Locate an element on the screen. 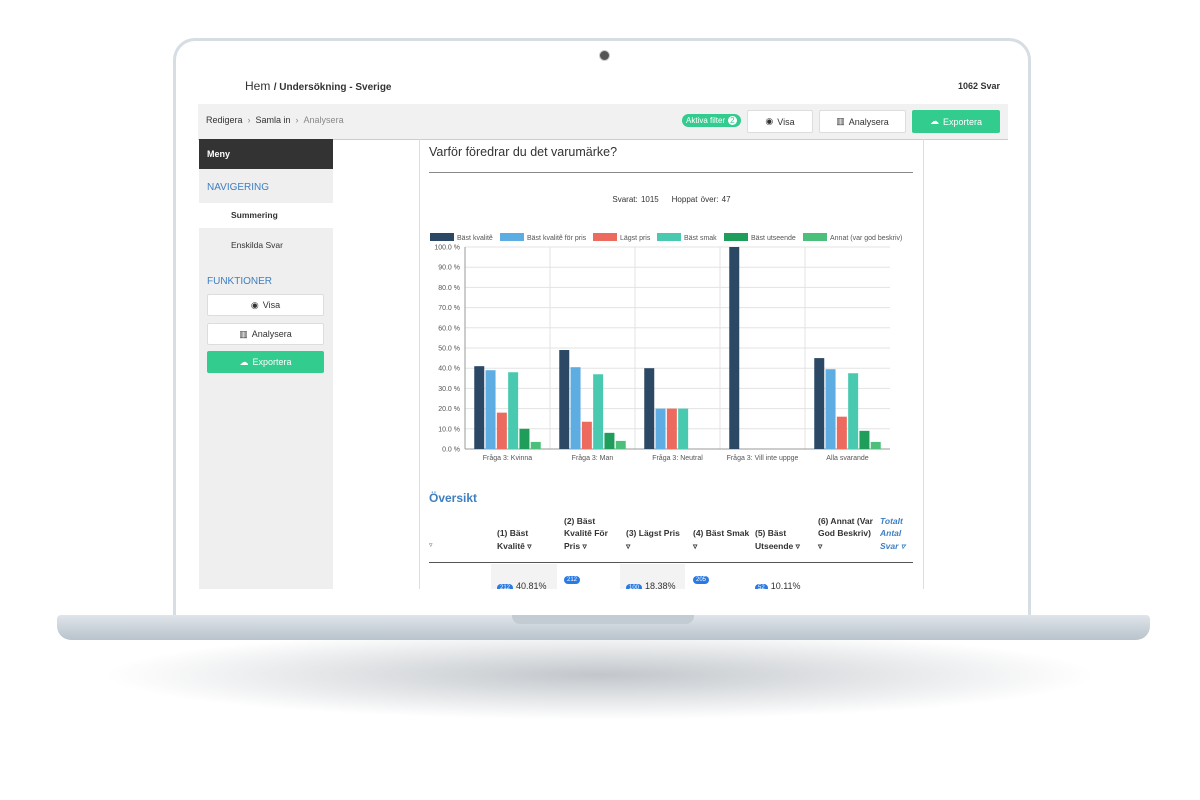 The image size is (1200, 800). column-label: (5) Bäst Utseende is located at coordinates (774, 539).